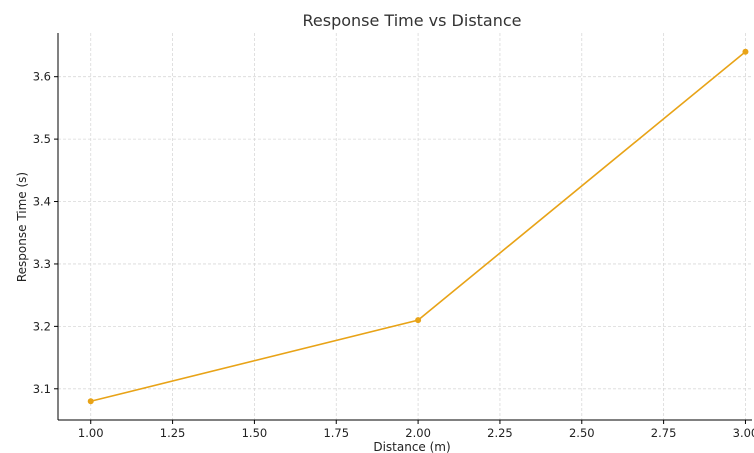 The image size is (754, 453). Describe the element at coordinates (582, 433) in the screenshot. I see `x-tick-label: 2.50` at that location.